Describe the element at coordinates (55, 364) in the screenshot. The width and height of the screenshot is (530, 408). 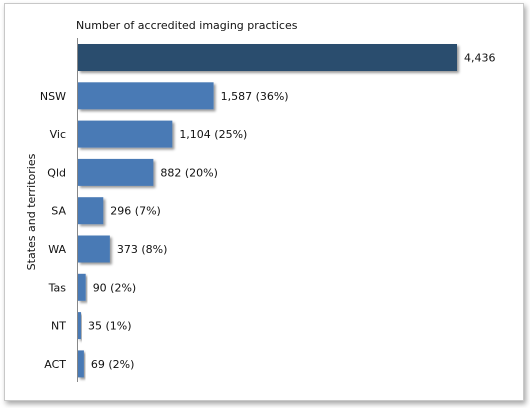
I see `category-label: ACT` at that location.